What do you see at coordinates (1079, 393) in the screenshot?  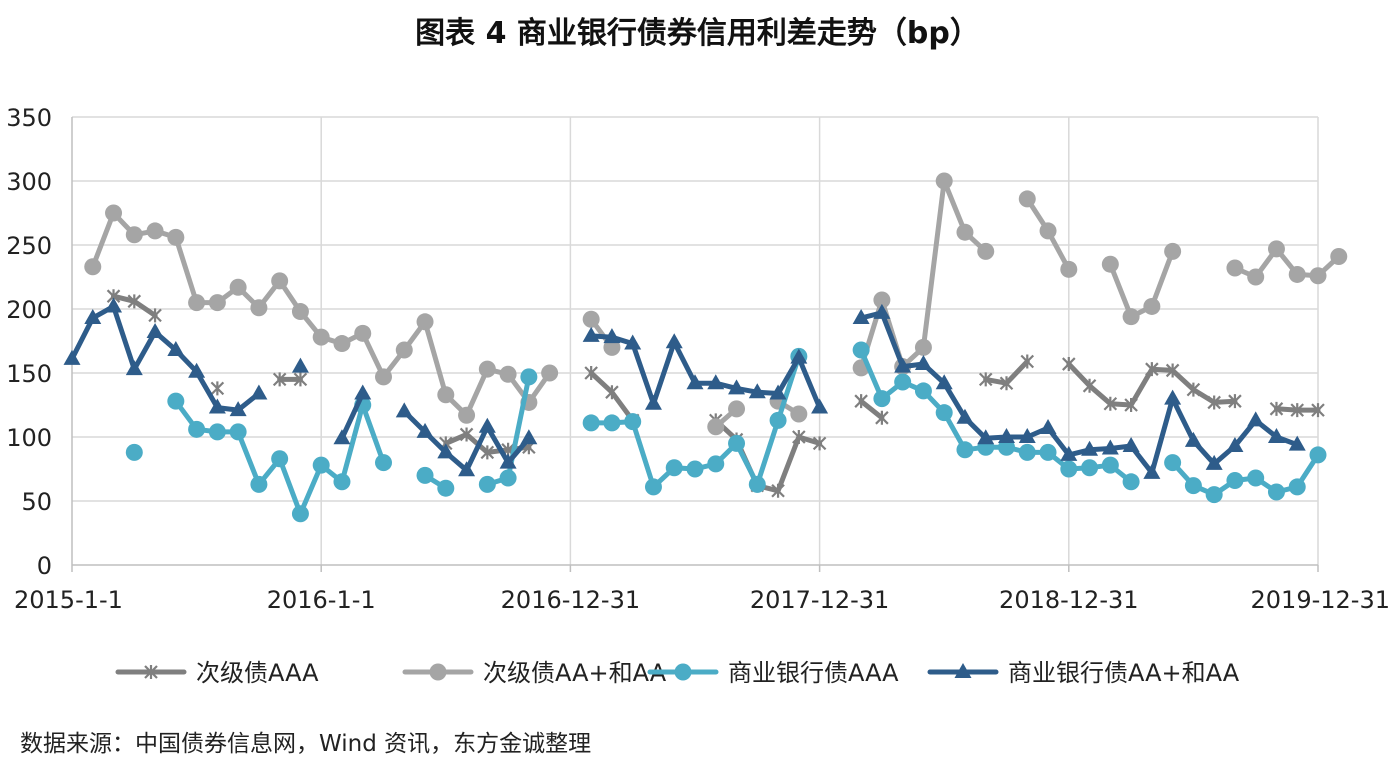 I see `series-4-line` at bounding box center [1079, 393].